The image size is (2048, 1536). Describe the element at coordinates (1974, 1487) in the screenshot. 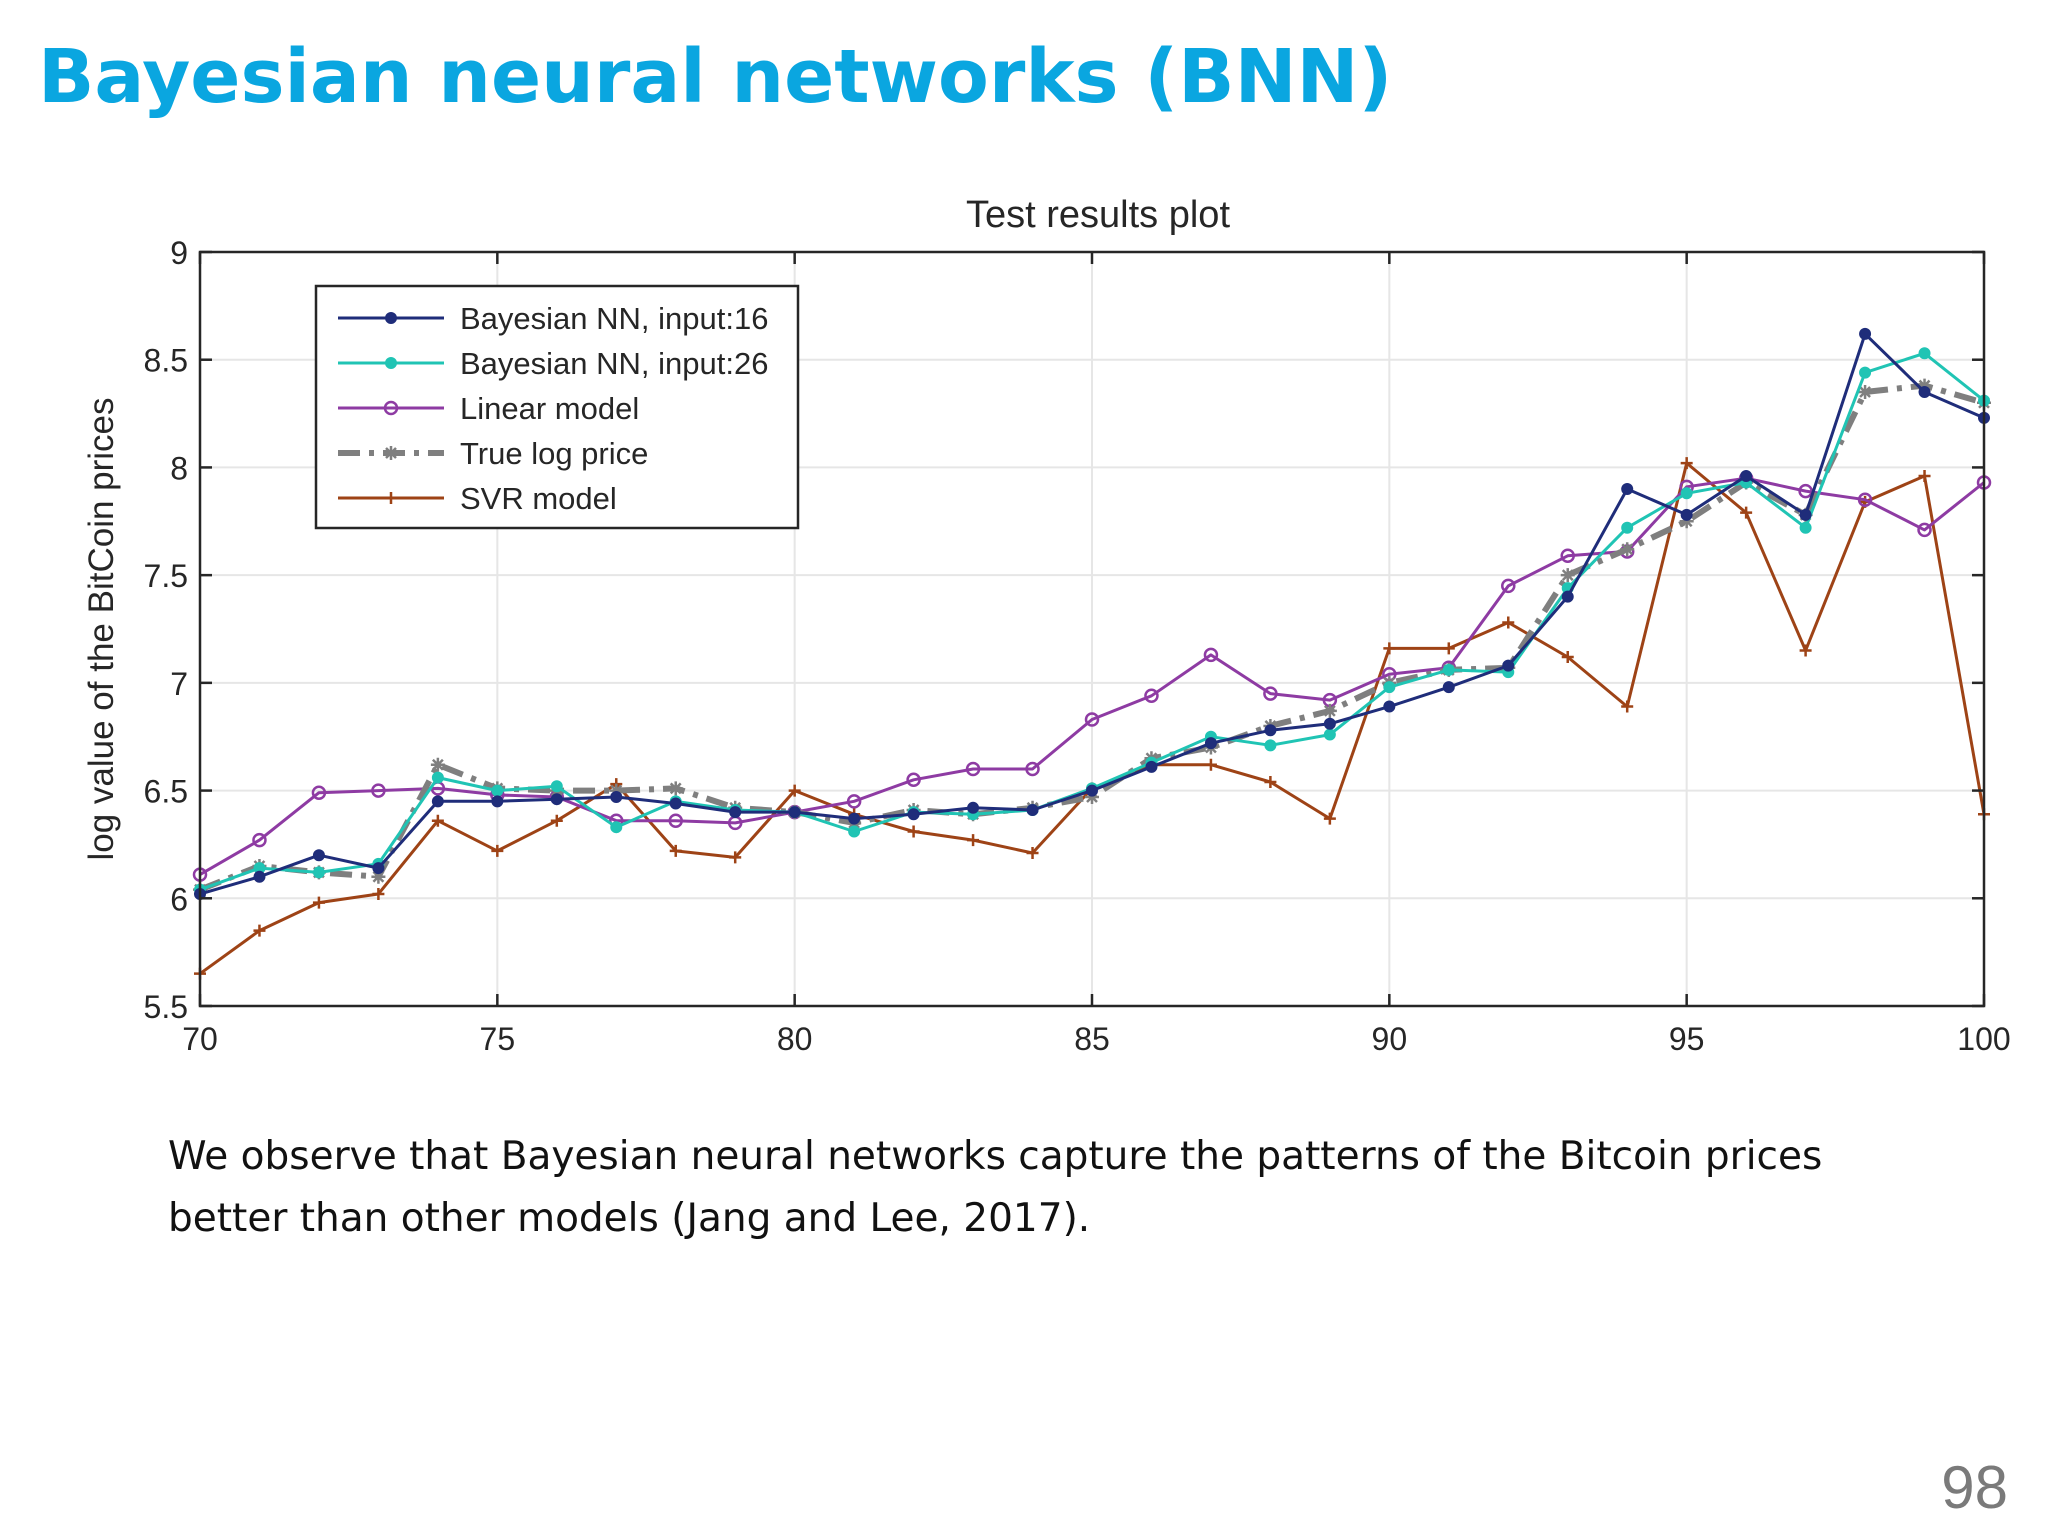

I see `page-number: 98` at that location.